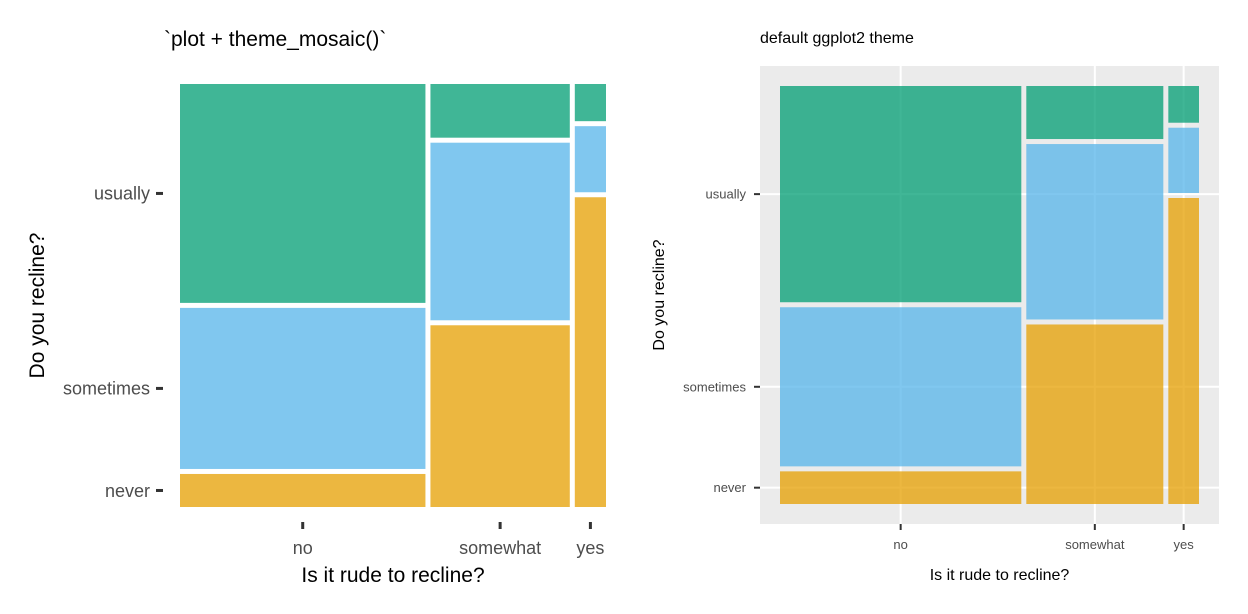 The width and height of the screenshot is (1248, 614). Describe the element at coordinates (837, 38) in the screenshot. I see `right-chart-title: default ggplot2 theme` at that location.